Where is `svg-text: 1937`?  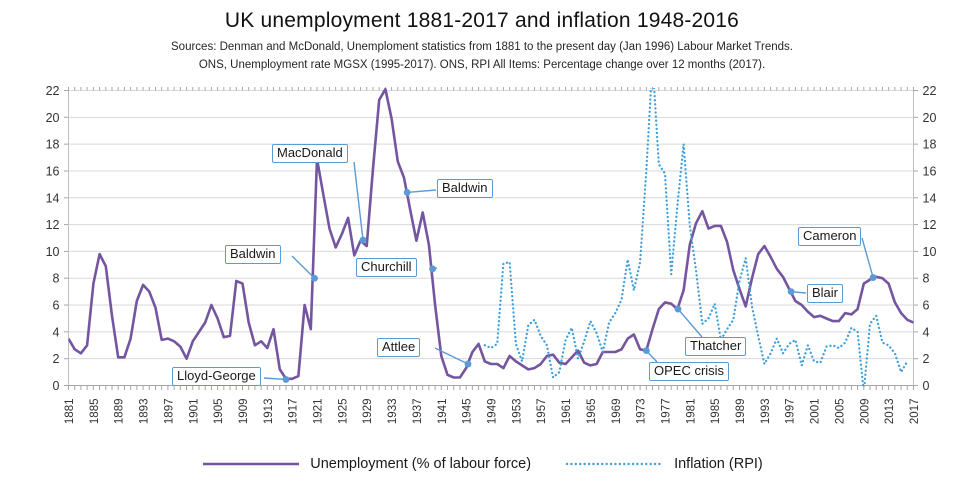 svg-text: 1937 is located at coordinates (418, 412).